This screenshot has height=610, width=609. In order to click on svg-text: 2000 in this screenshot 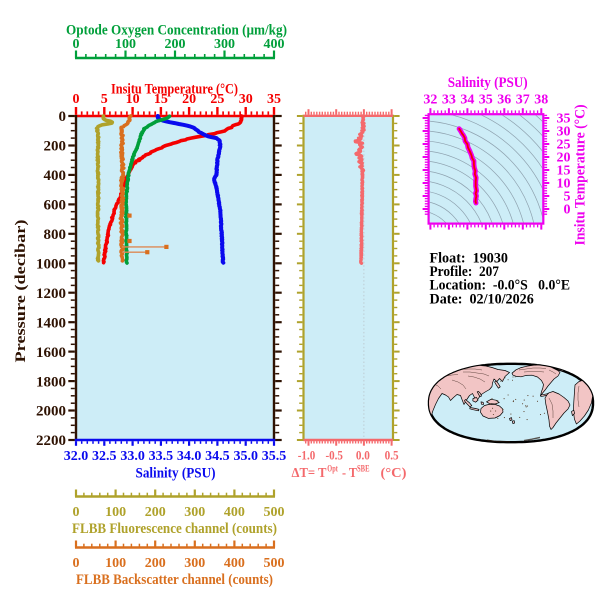, I will do `click(51, 412)`.